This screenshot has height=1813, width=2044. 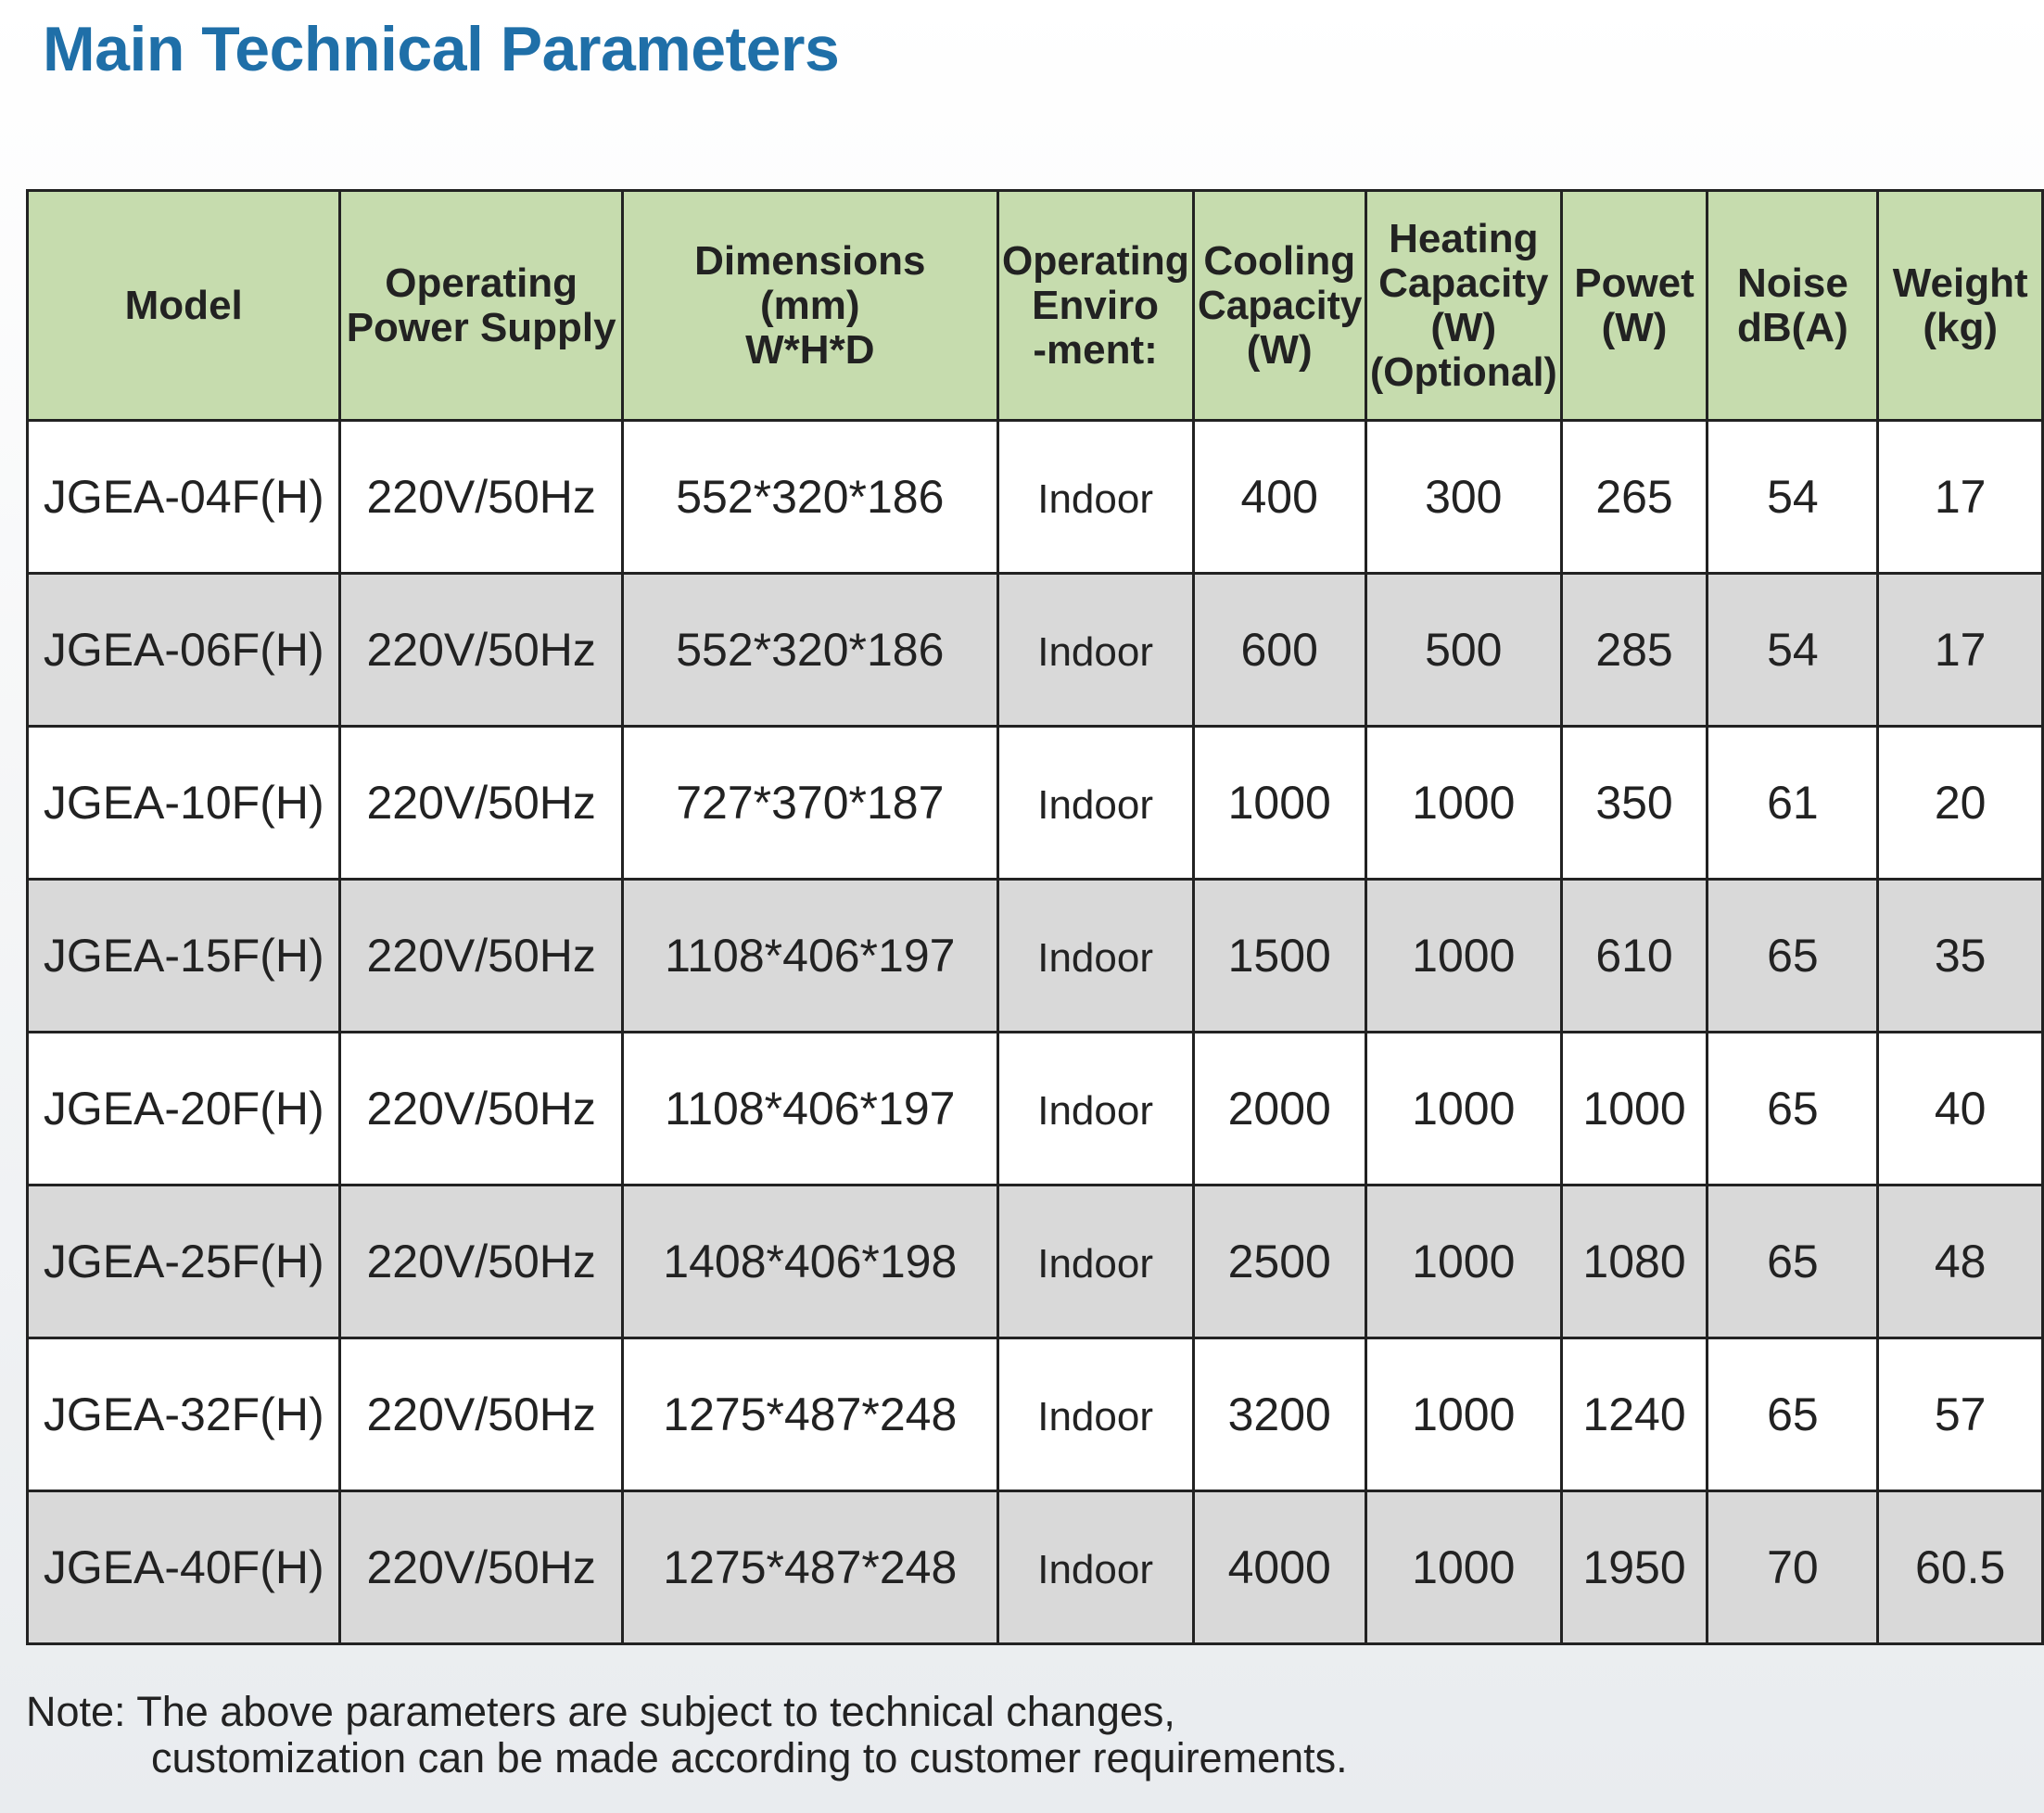 What do you see at coordinates (1279, 1567) in the screenshot?
I see `table-cell: 4000` at bounding box center [1279, 1567].